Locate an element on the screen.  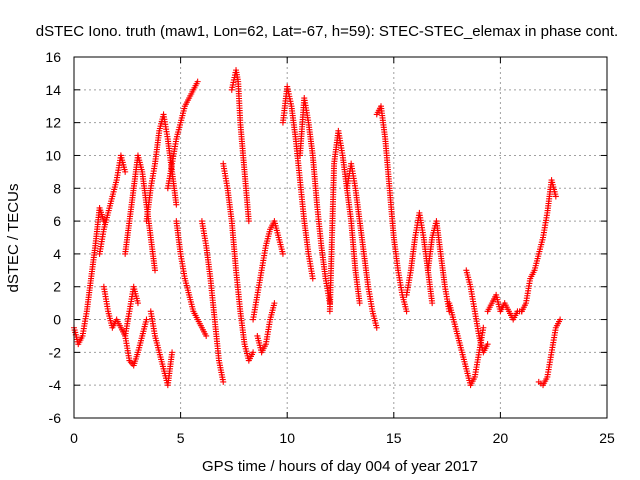
y-tick-label: 10 is located at coordinates (53, 155).